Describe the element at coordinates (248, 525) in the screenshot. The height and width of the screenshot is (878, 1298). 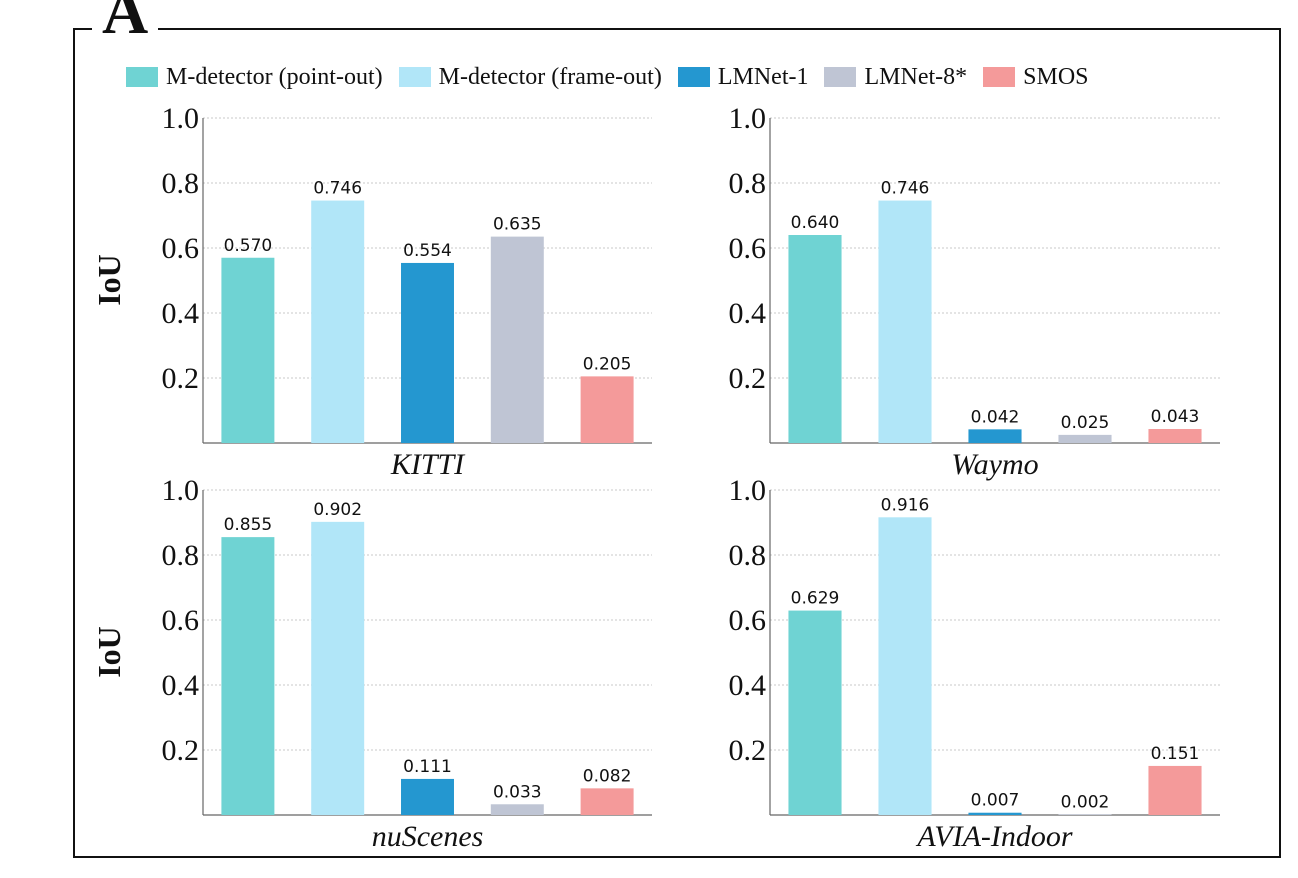
I see `data-label: 0.855` at that location.